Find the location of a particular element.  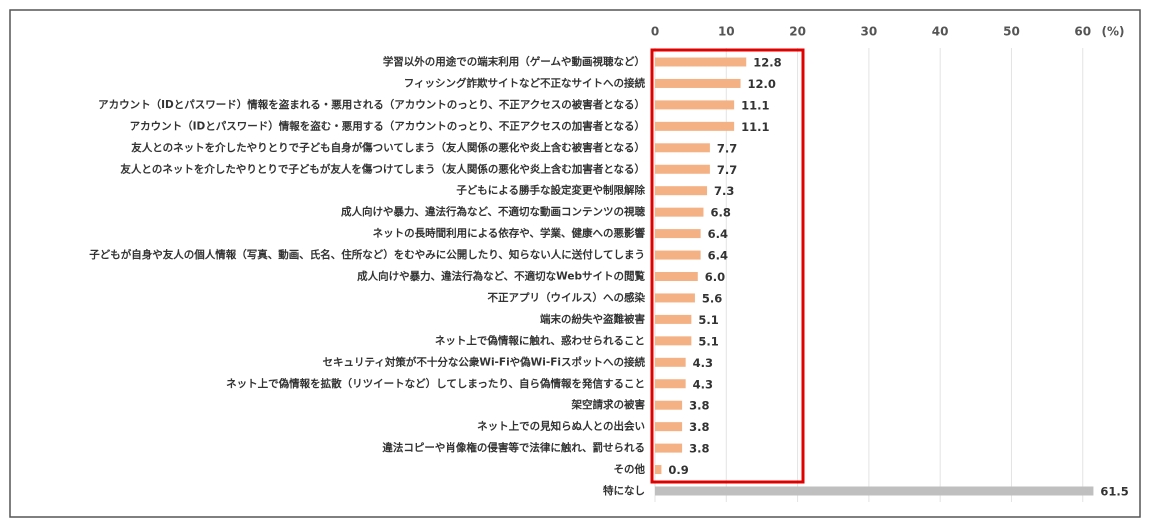

value-label: 6.8 is located at coordinates (720, 213).